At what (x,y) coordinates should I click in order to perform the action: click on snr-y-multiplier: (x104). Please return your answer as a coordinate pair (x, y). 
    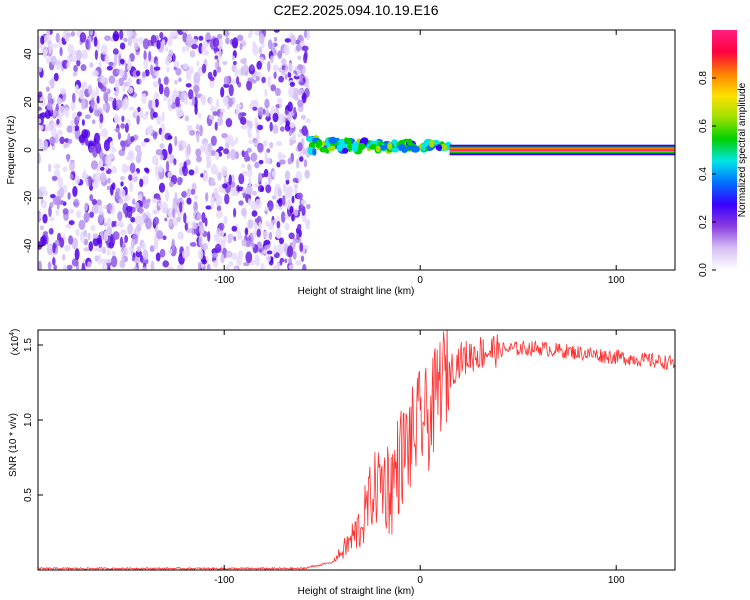
    Looking at the image, I should click on (15, 342).